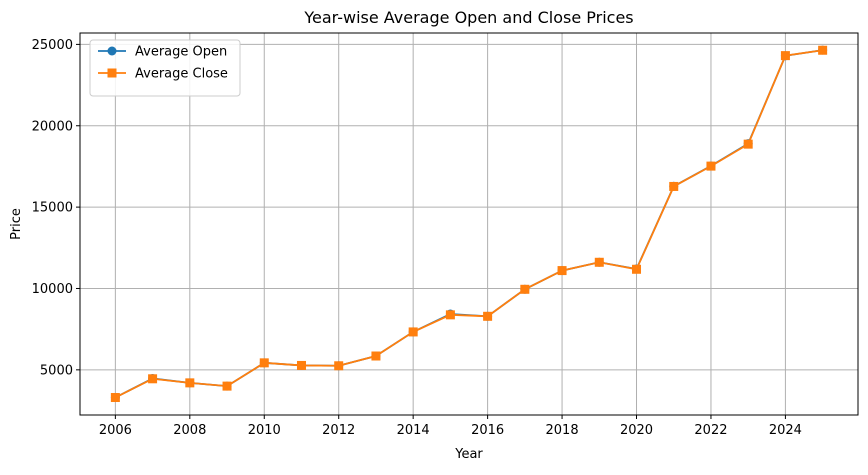  Describe the element at coordinates (487, 430) in the screenshot. I see `x-tick-label: 2016` at that location.